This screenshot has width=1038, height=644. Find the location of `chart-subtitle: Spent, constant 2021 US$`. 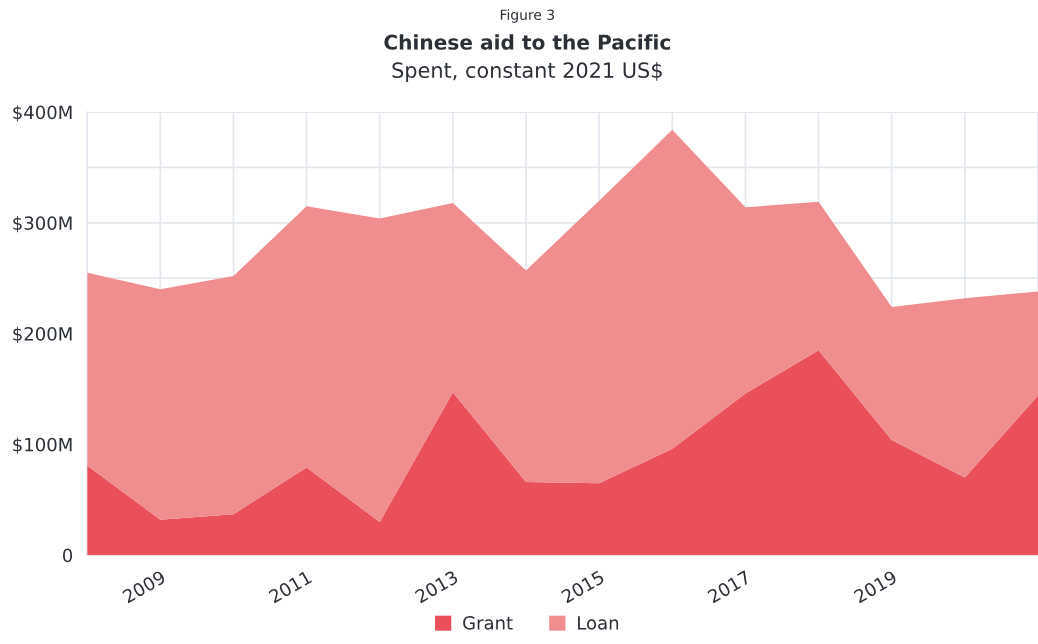

chart-subtitle: Spent, constant 2021 US$ is located at coordinates (527, 72).